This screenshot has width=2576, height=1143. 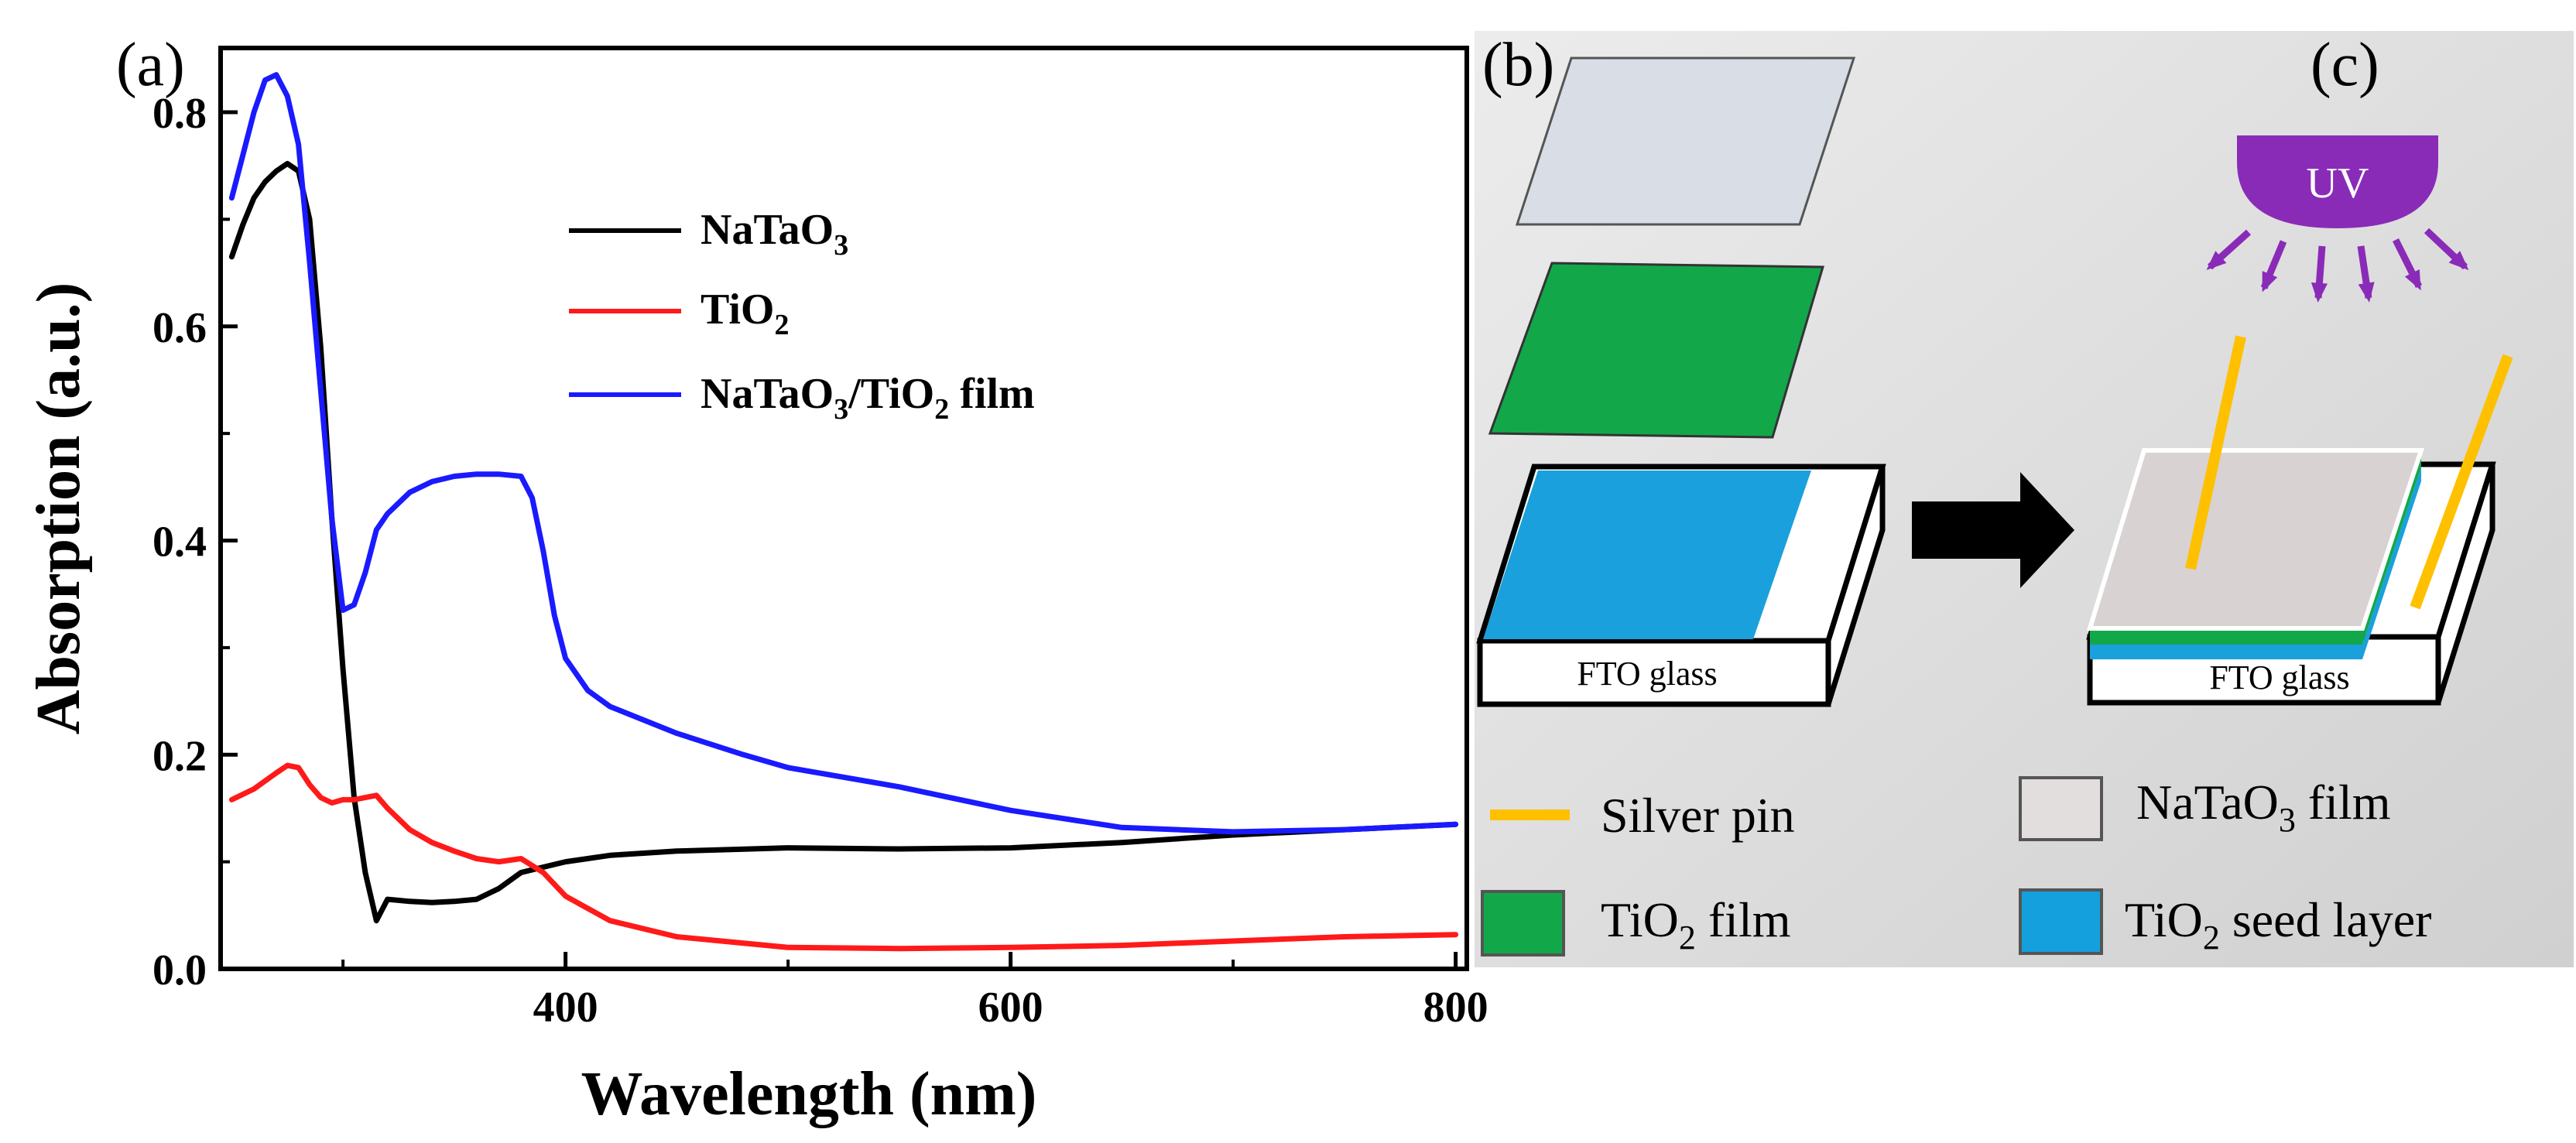 I want to click on uv-label: UV, so click(x=2338, y=183).